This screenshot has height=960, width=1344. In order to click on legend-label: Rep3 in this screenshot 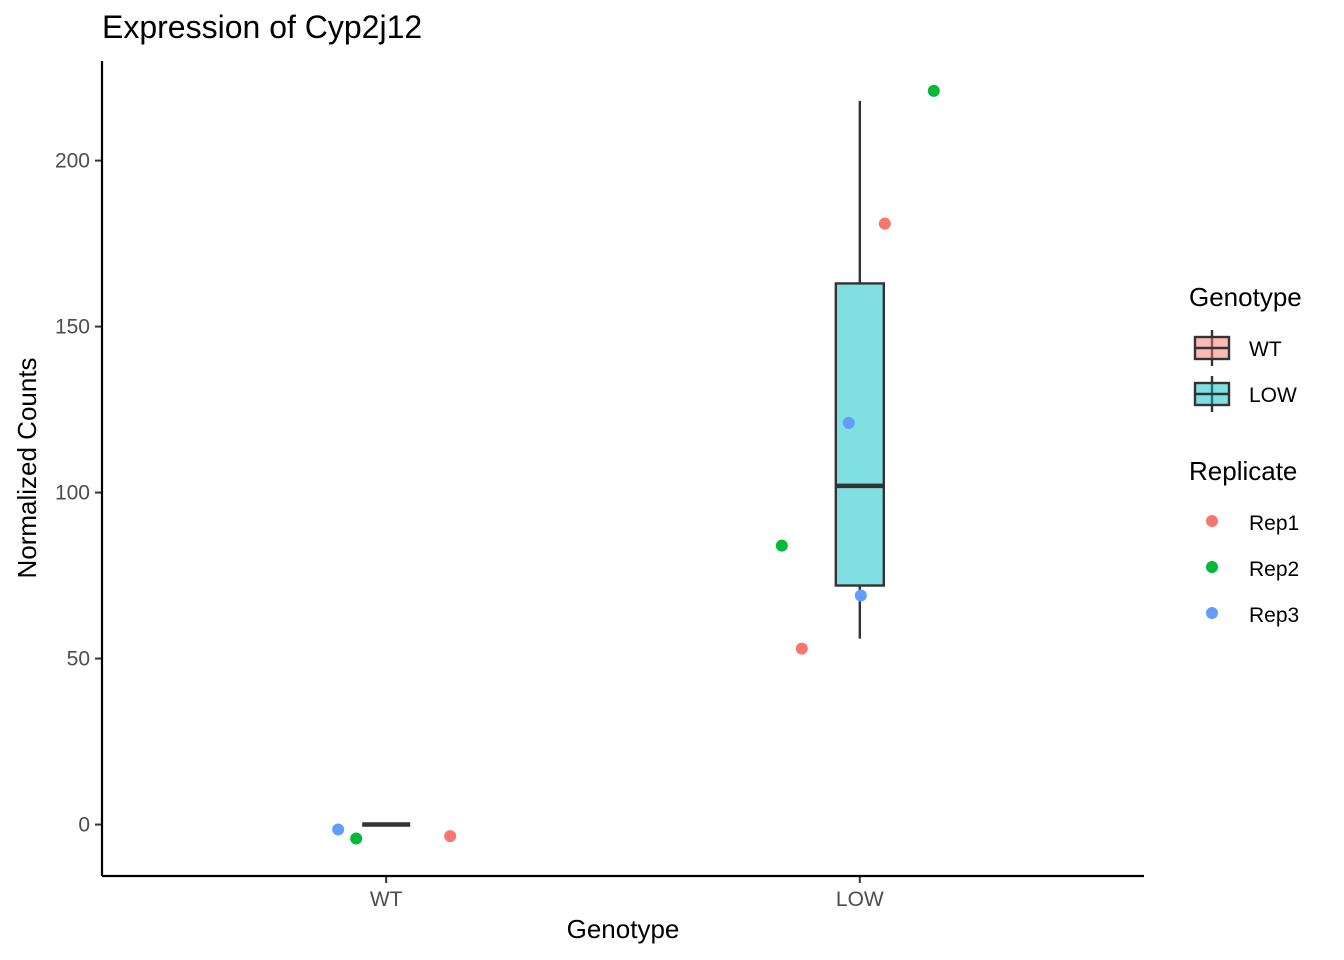, I will do `click(1274, 615)`.